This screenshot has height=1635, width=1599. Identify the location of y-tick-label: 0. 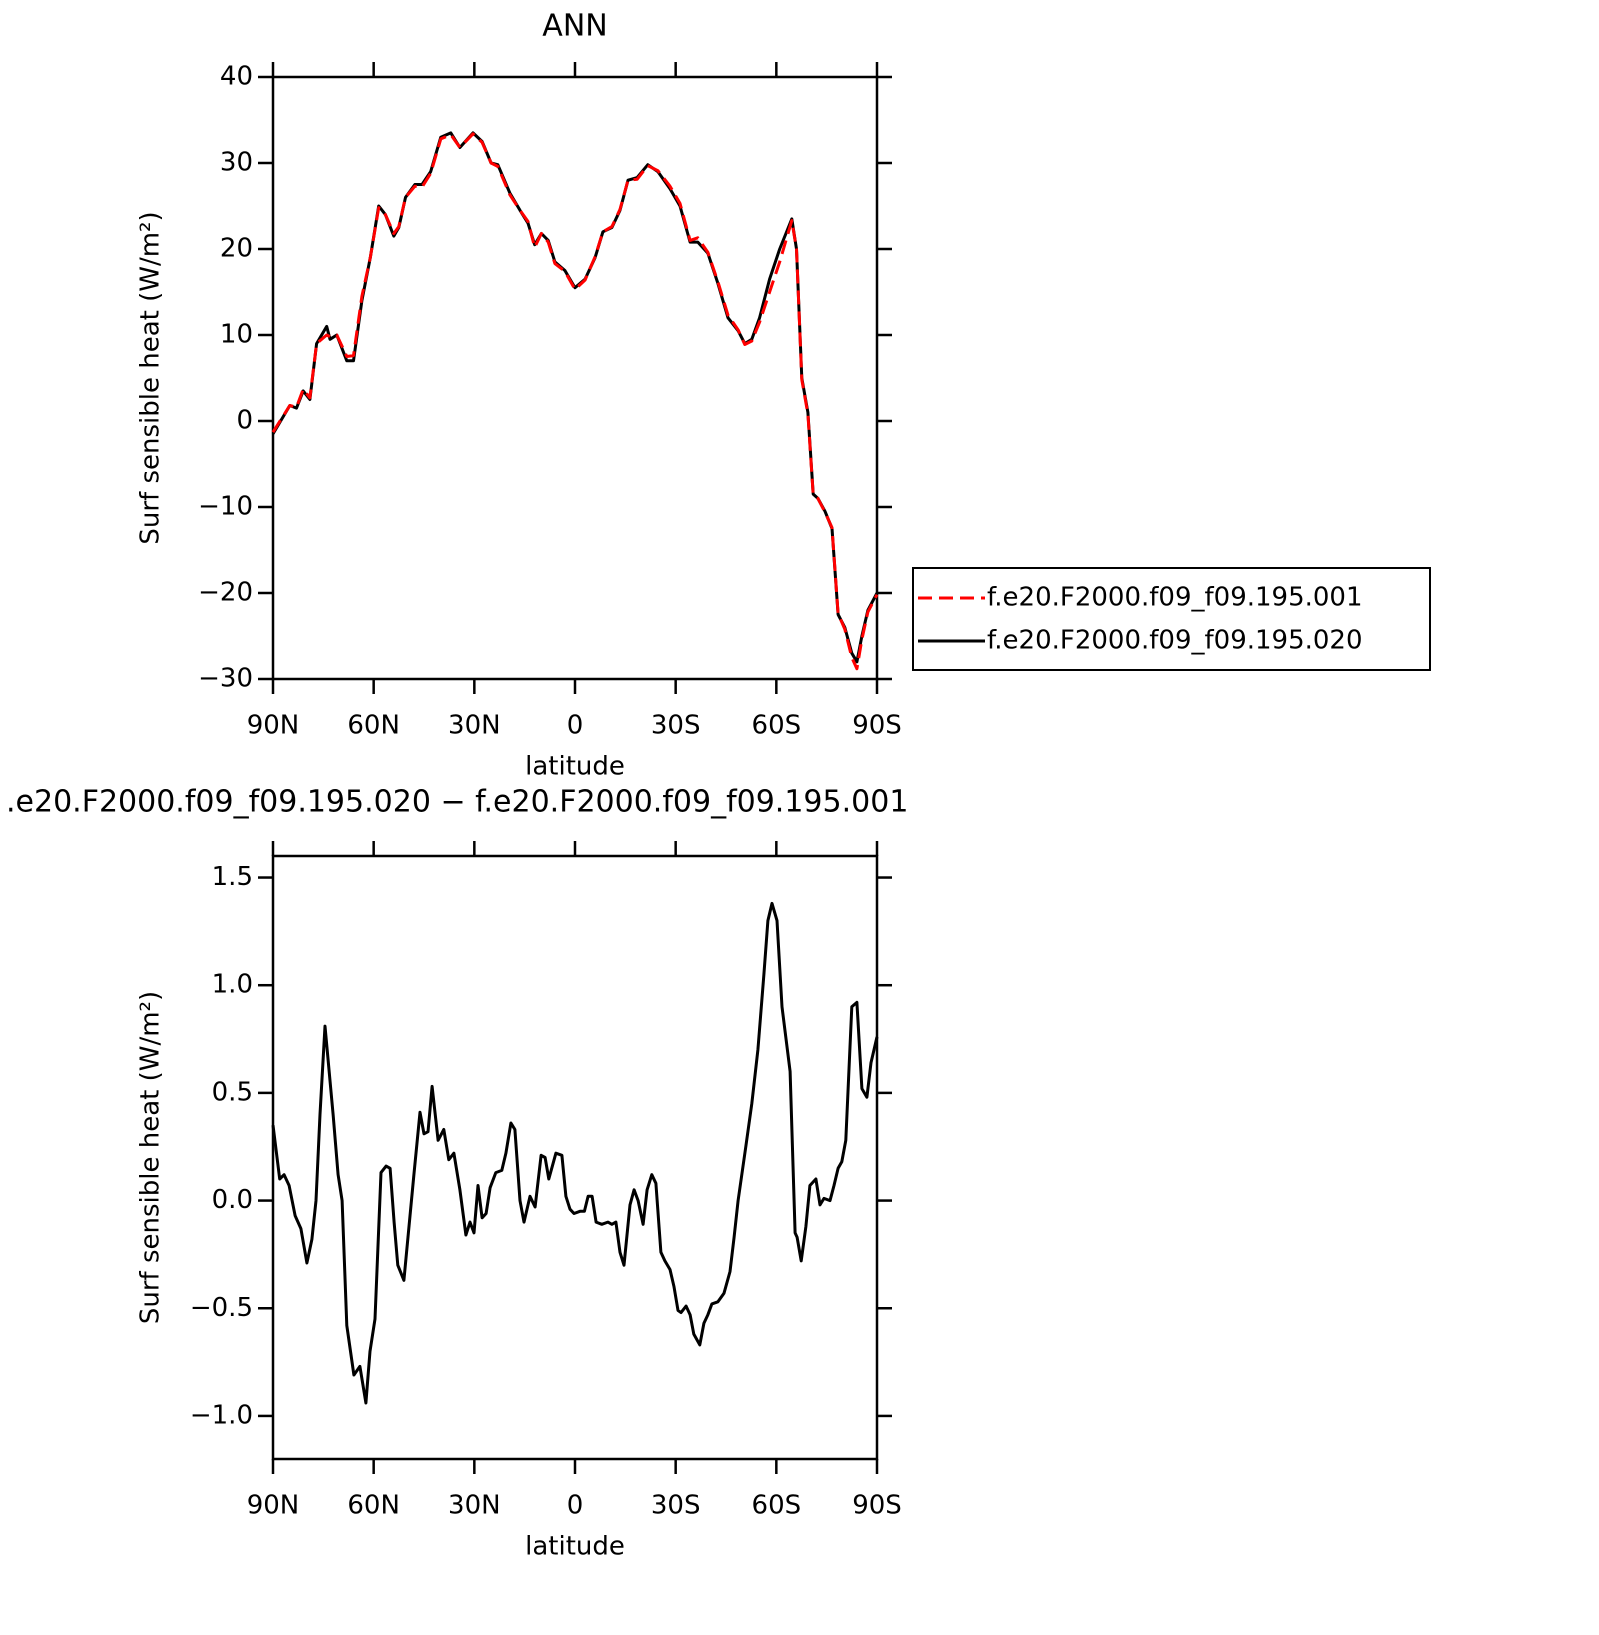
(244, 421).